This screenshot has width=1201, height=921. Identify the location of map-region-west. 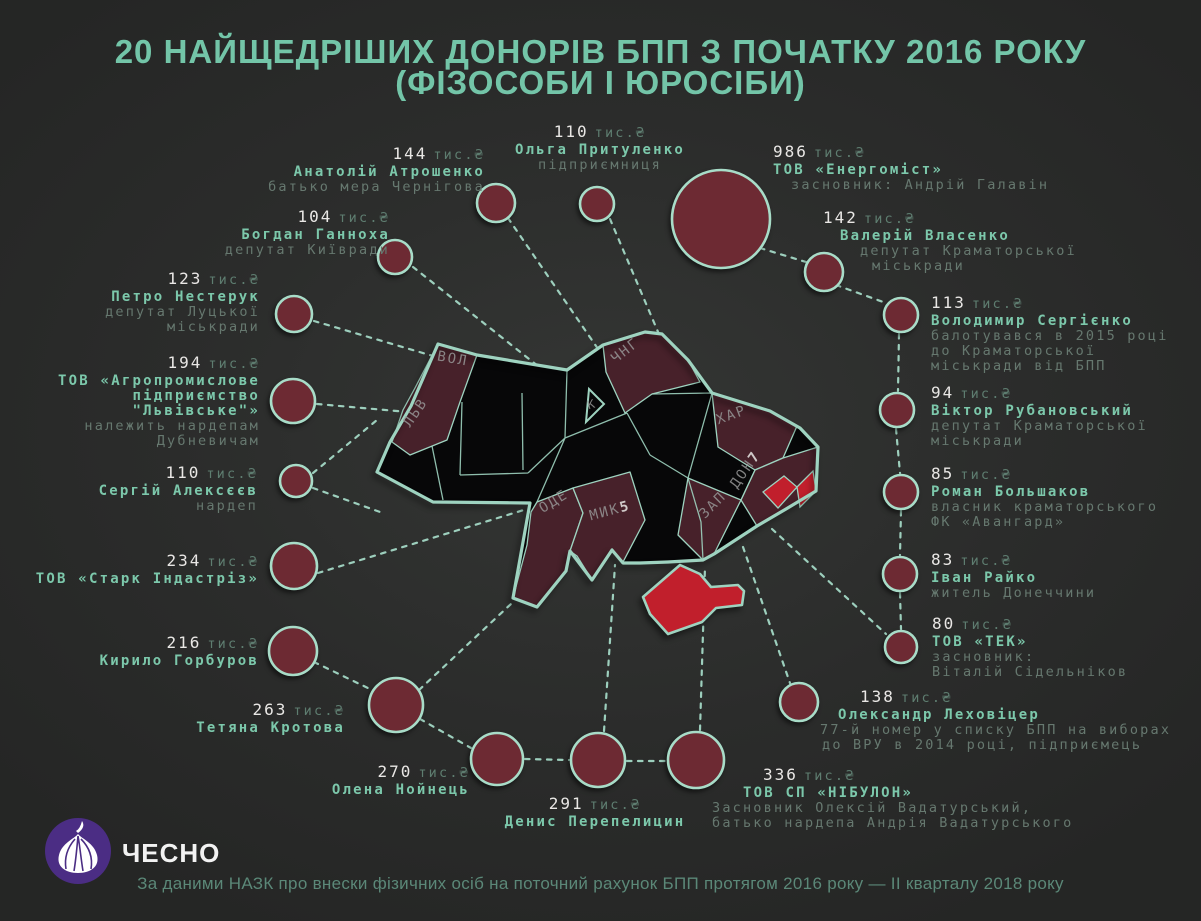
(434, 399).